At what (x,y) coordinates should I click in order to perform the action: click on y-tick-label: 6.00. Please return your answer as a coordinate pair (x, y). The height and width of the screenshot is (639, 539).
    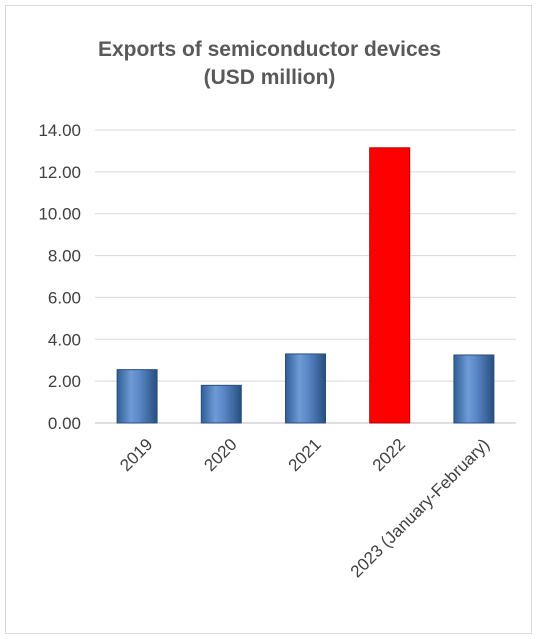
    Looking at the image, I should click on (64, 297).